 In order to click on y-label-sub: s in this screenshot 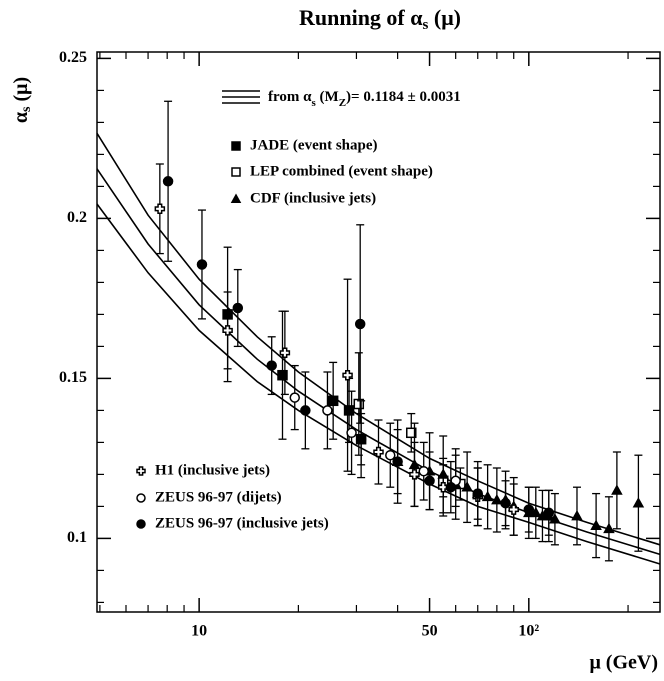, I will do `click(26, 109)`.